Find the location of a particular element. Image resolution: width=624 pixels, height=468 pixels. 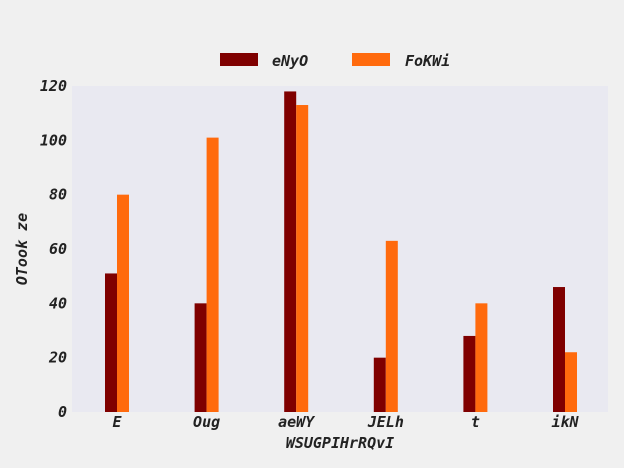

y-tick-label: 40 is located at coordinates (58, 303).